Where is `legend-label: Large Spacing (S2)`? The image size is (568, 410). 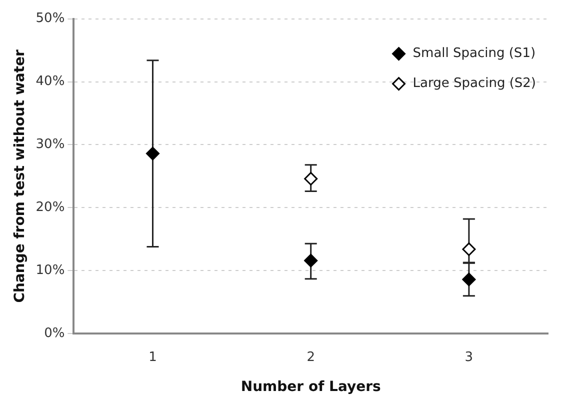 legend-label: Large Spacing (S2) is located at coordinates (474, 84).